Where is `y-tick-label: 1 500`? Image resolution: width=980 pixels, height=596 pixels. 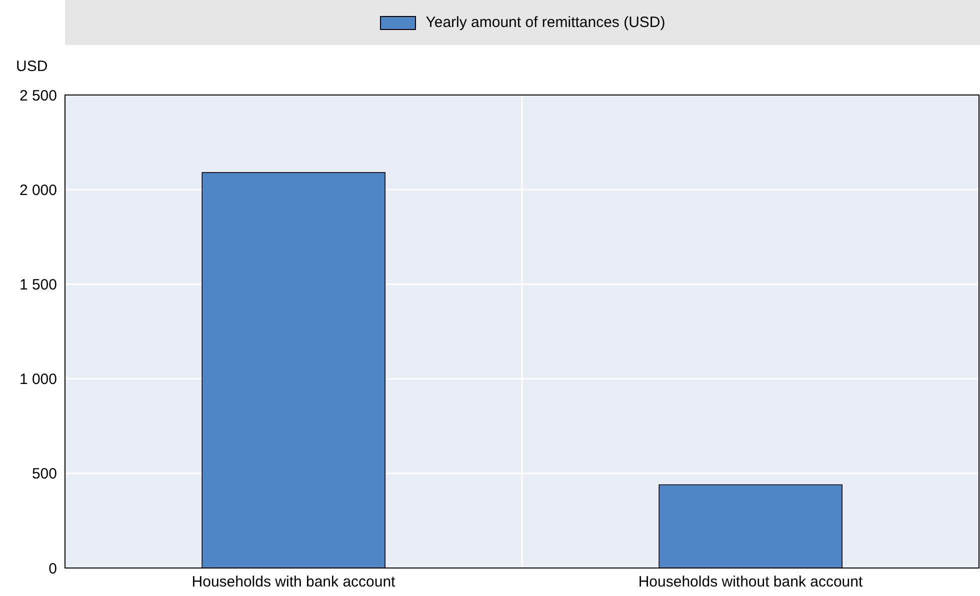 y-tick-label: 1 500 is located at coordinates (38, 285).